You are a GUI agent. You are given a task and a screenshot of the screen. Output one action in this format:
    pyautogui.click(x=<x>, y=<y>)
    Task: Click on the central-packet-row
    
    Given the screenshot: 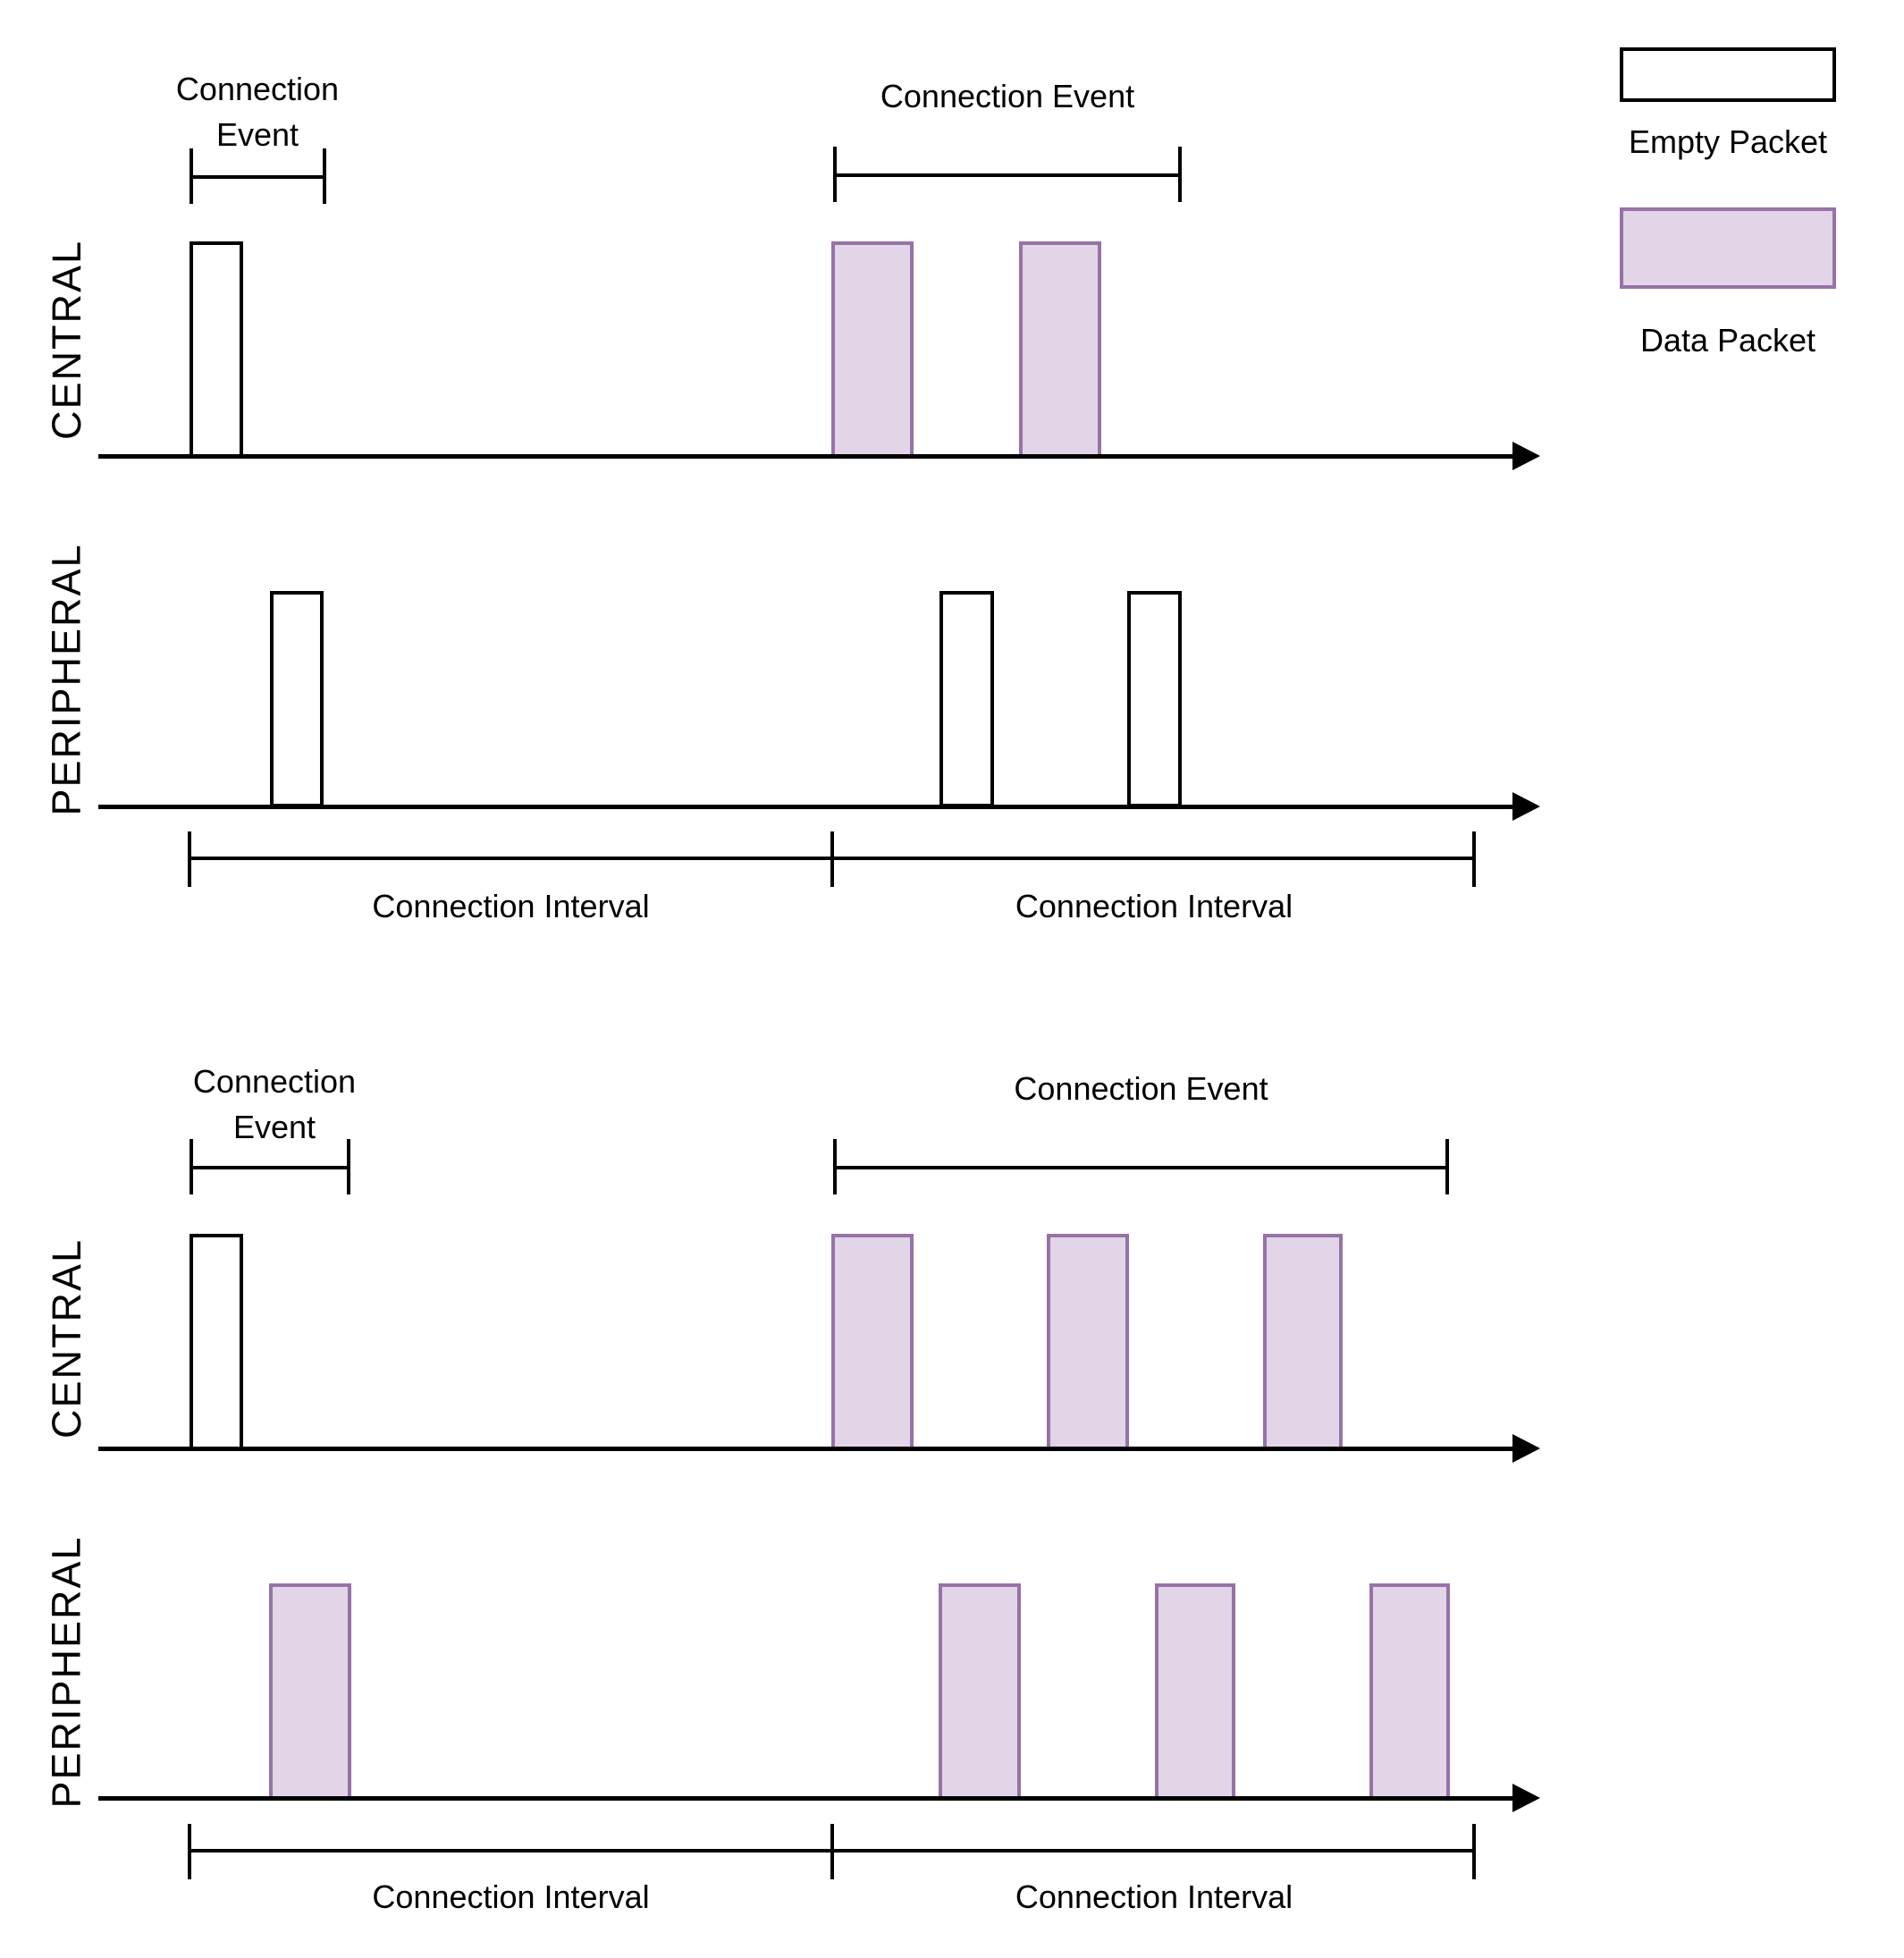 What is the action you would take?
    pyautogui.click(x=952, y=1342)
    